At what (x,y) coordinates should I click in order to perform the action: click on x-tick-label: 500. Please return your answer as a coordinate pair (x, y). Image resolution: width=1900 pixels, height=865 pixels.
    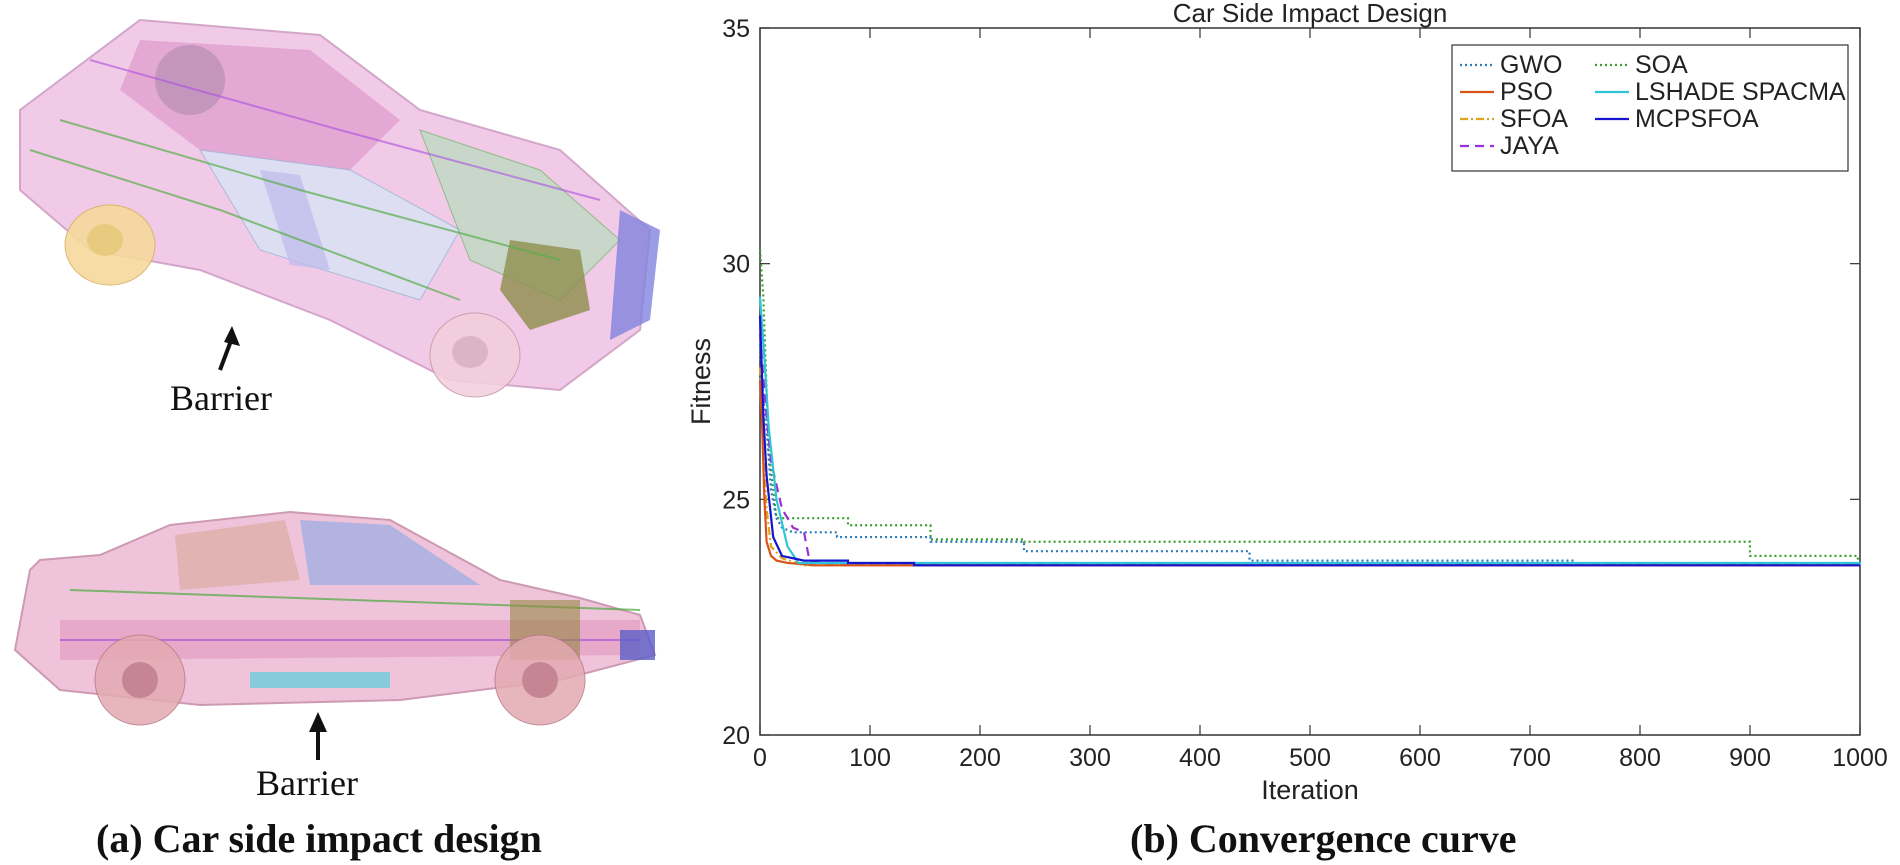
    Looking at the image, I should click on (1310, 758).